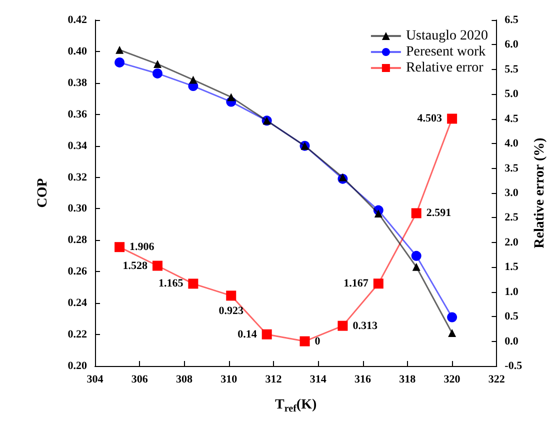 Image resolution: width=555 pixels, height=421 pixels. Describe the element at coordinates (430, 118) in the screenshot. I see `data-label: 4.503` at that location.